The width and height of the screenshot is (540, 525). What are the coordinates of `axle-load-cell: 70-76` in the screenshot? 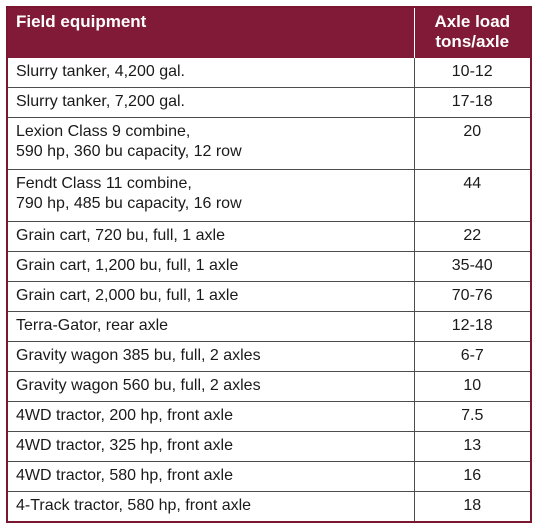 It's located at (471, 296).